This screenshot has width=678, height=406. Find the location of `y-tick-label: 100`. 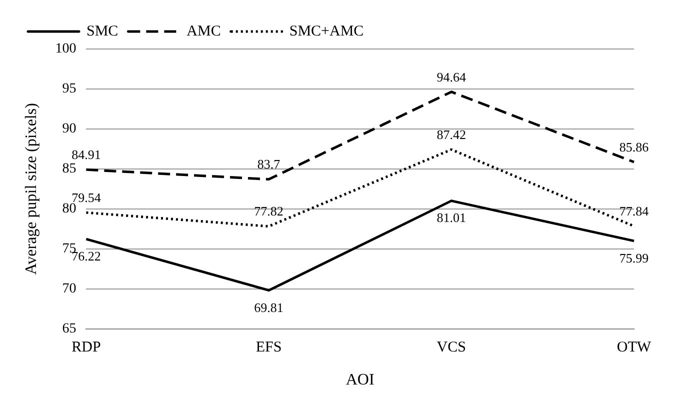

y-tick-label: 100 is located at coordinates (65, 49).